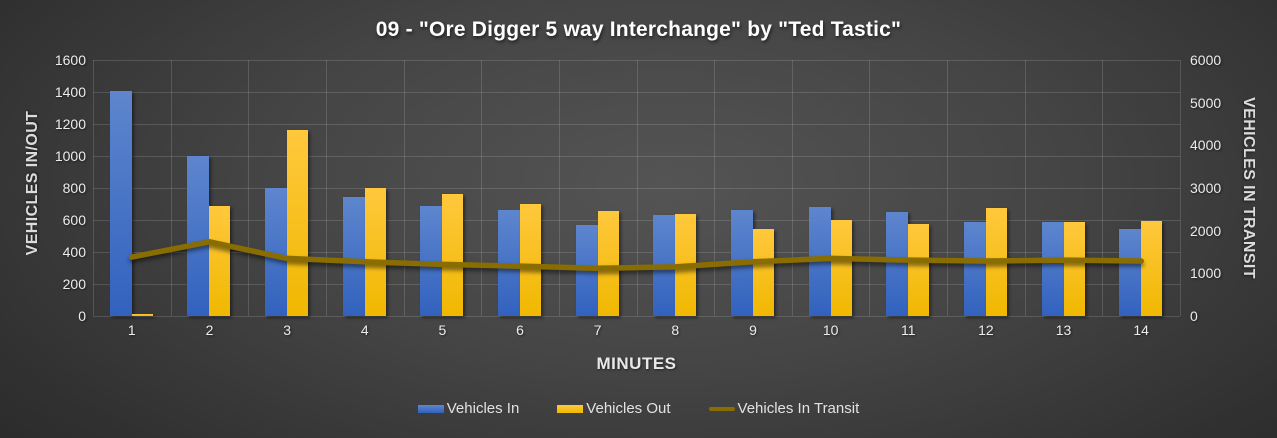 The height and width of the screenshot is (438, 1277). I want to click on left-axis-tick-label: 1600, so click(70, 60).